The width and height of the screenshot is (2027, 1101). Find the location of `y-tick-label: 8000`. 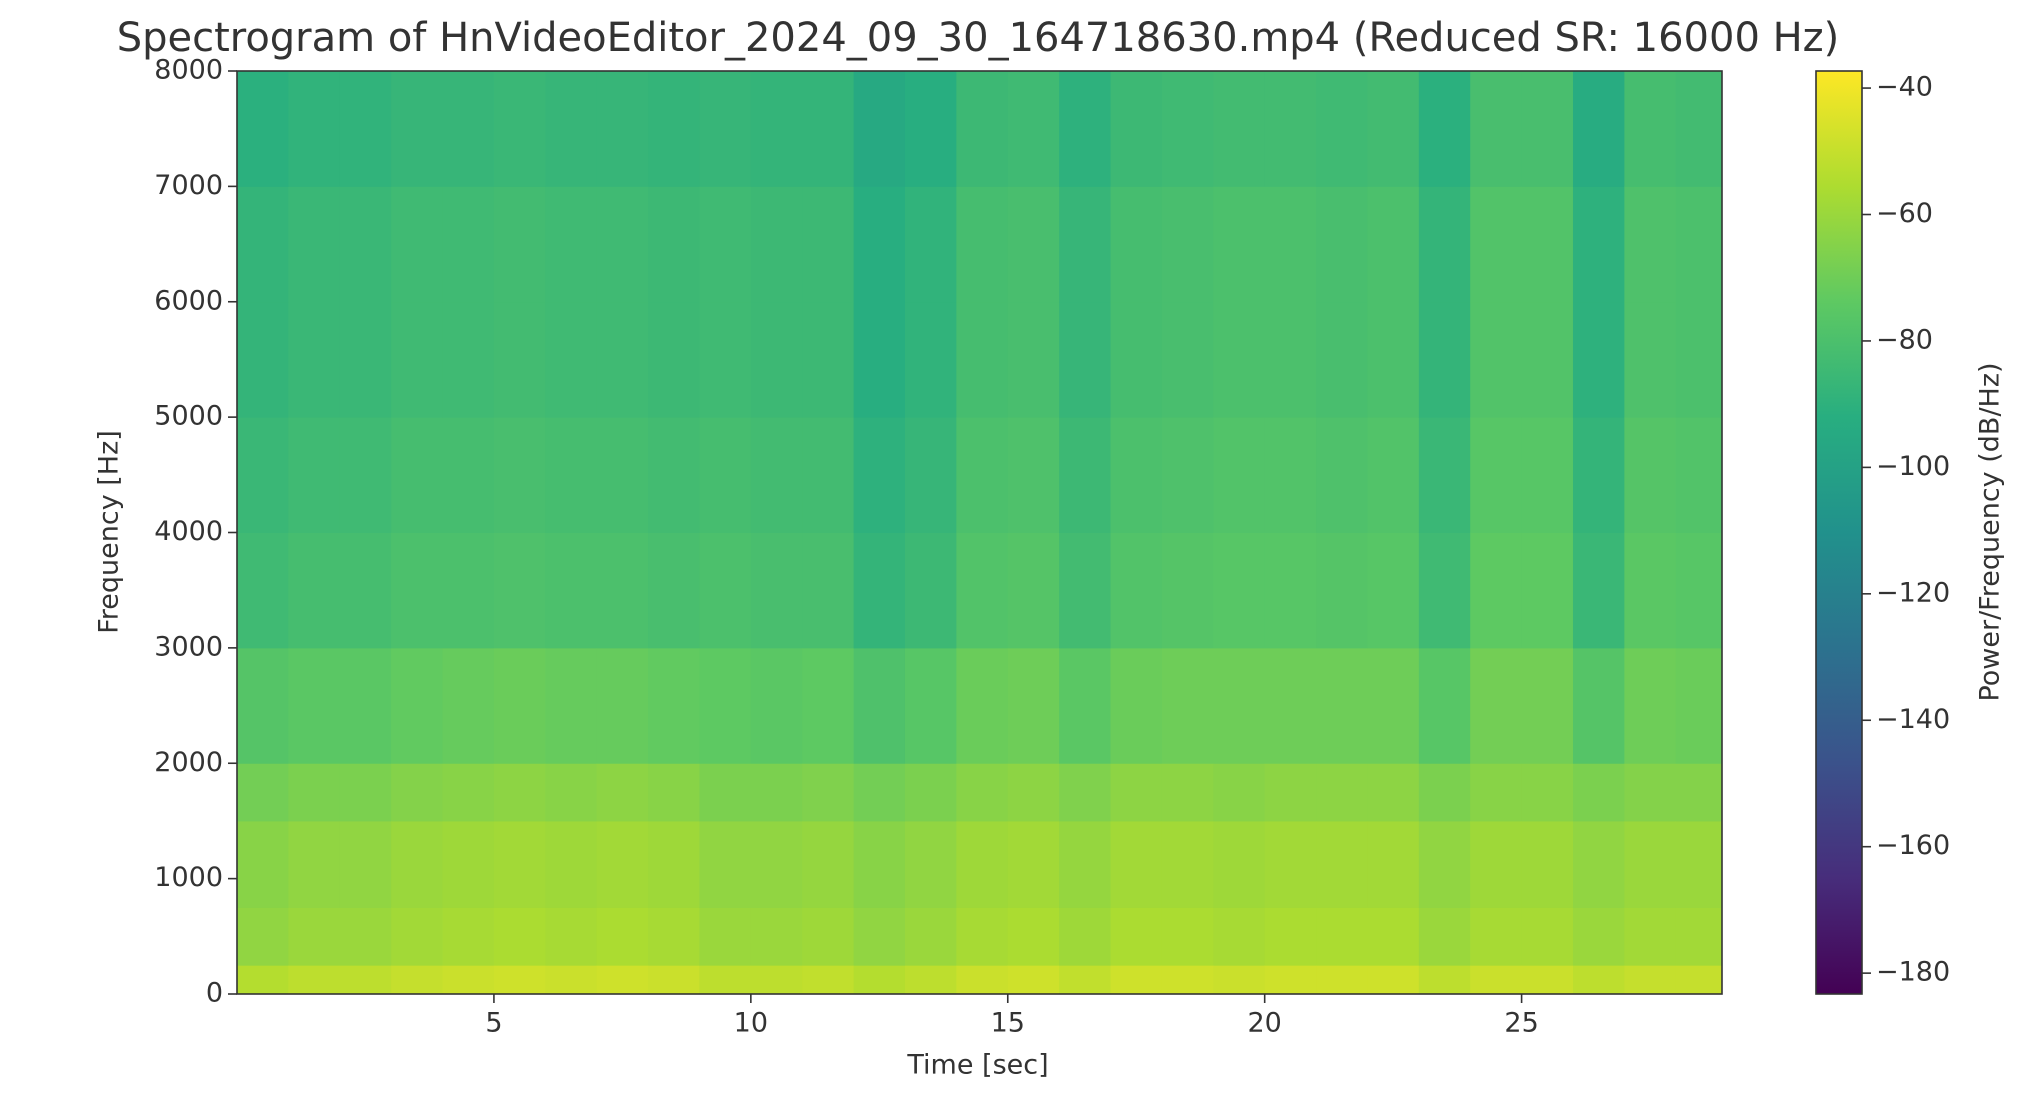

y-tick-label: 8000 is located at coordinates (188, 70).